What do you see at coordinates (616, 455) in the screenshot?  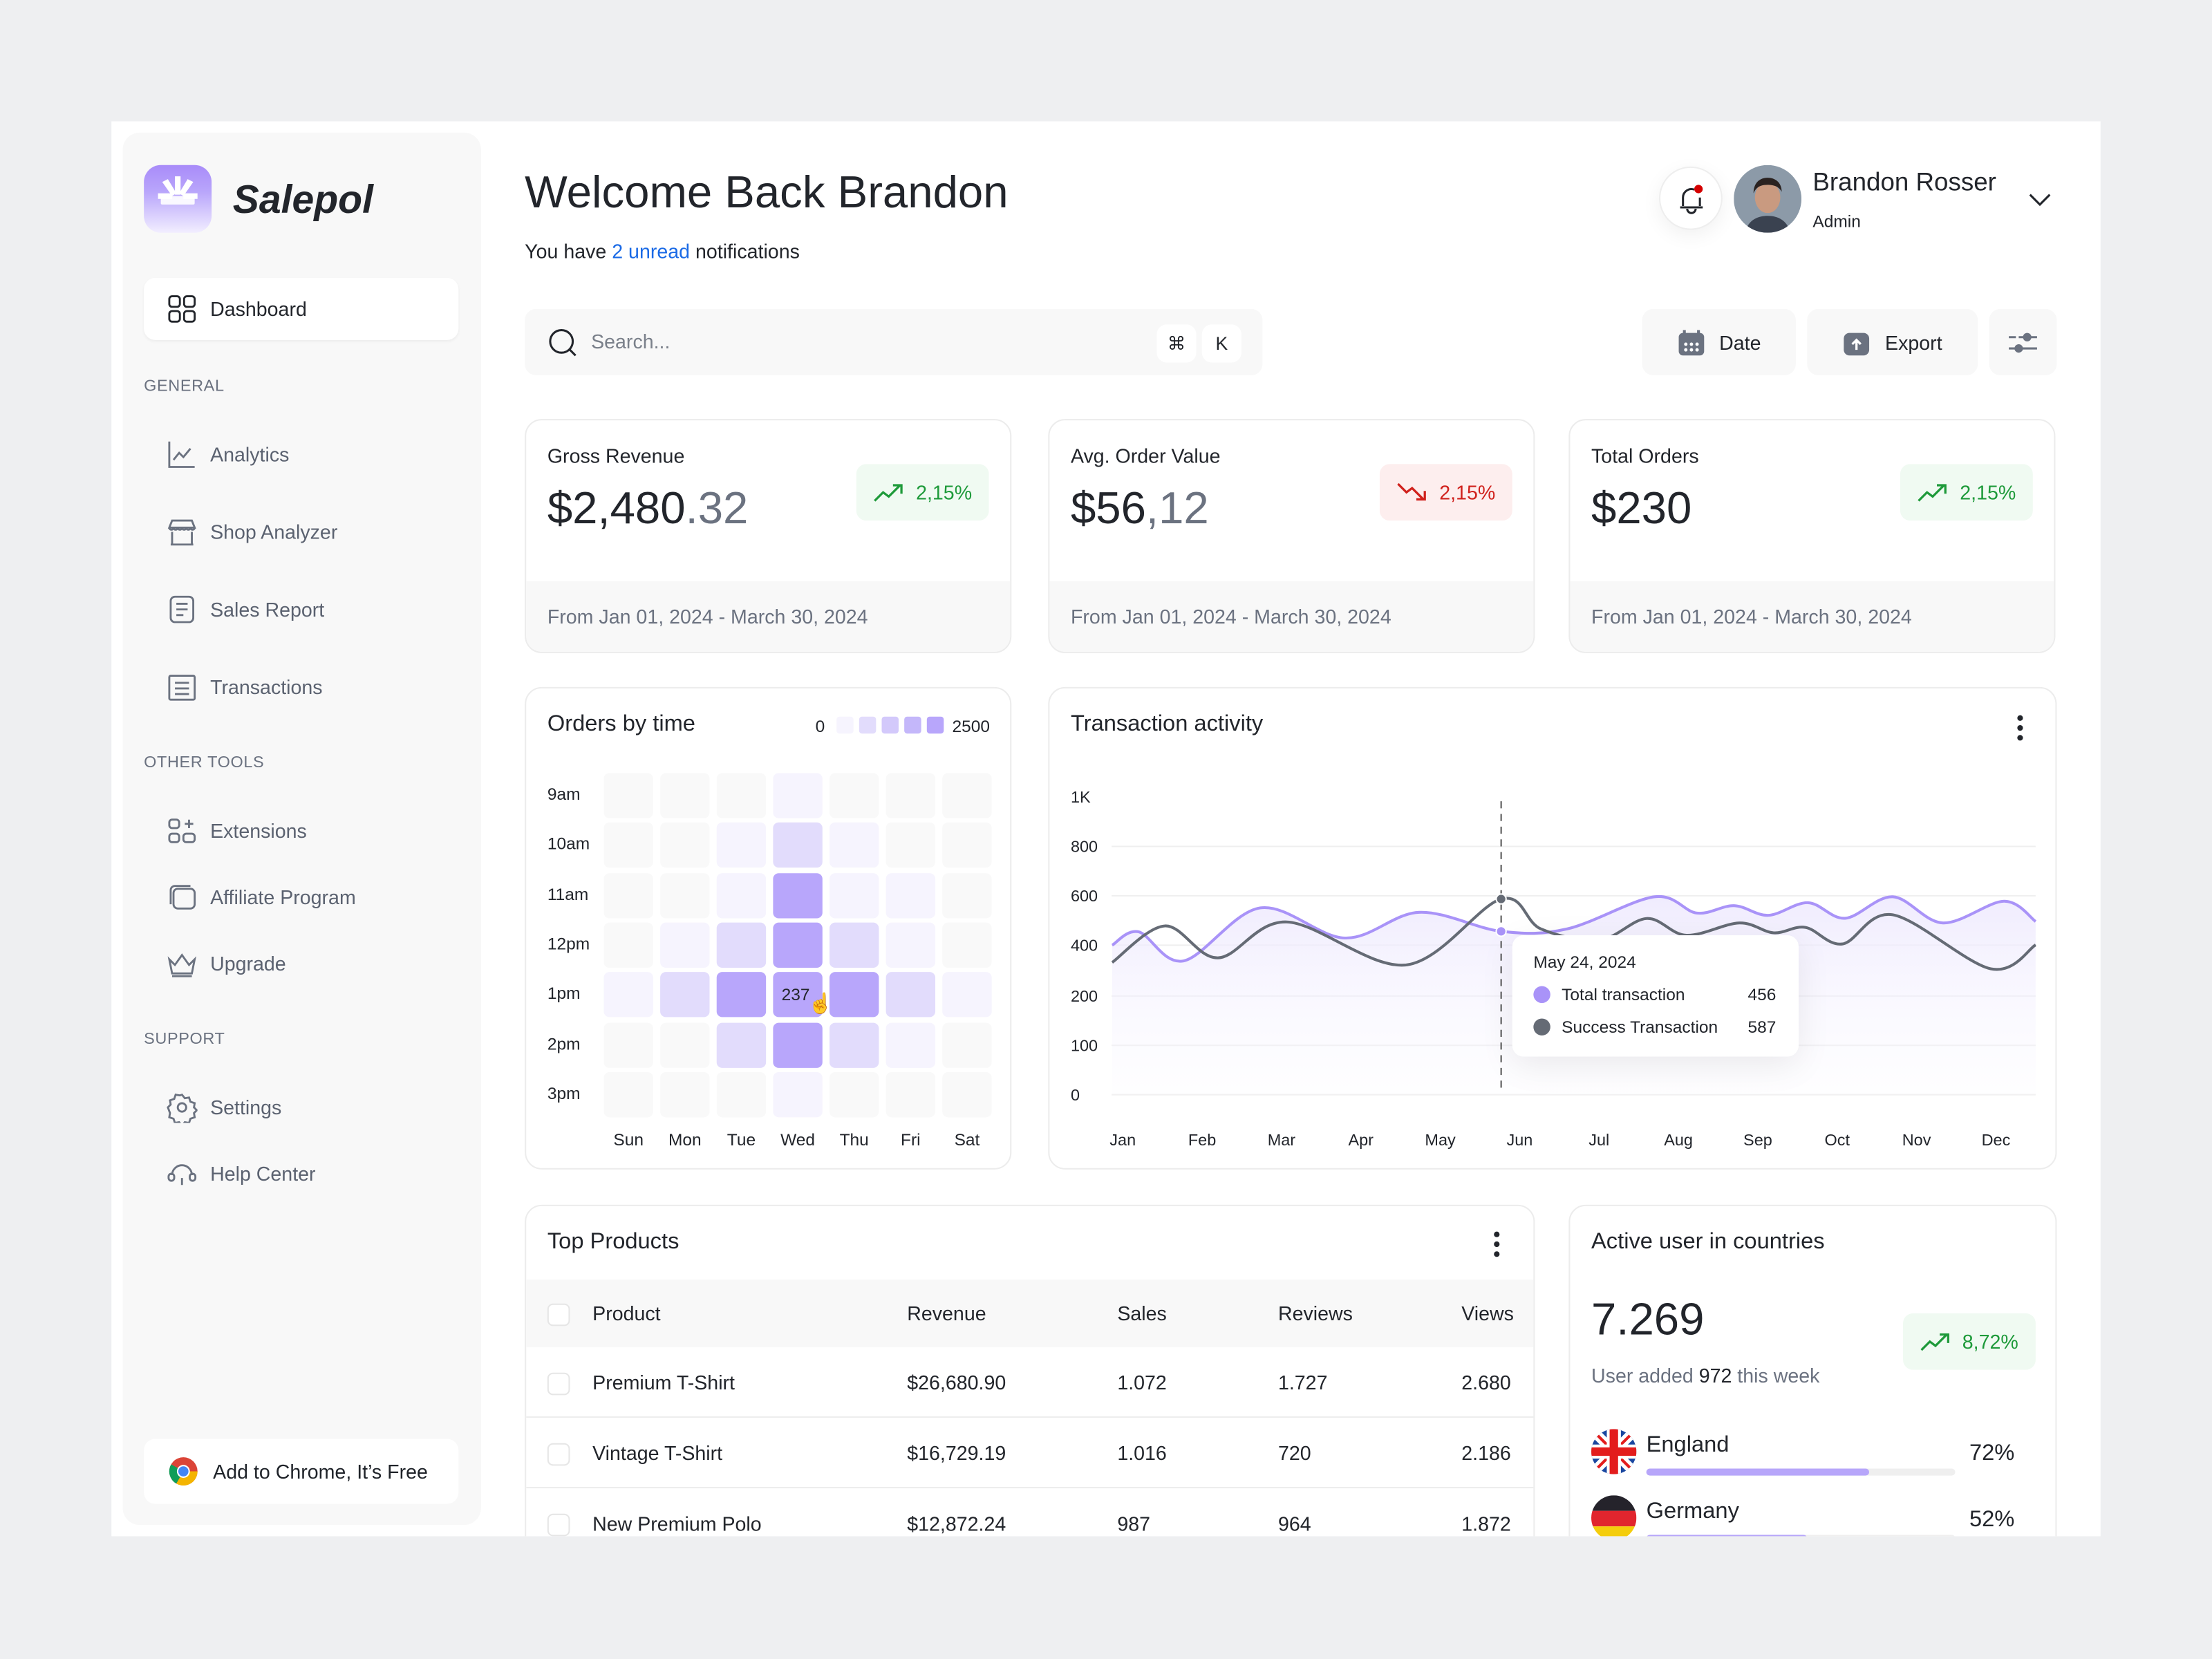 I see `stat-label: Gross Revenue` at bounding box center [616, 455].